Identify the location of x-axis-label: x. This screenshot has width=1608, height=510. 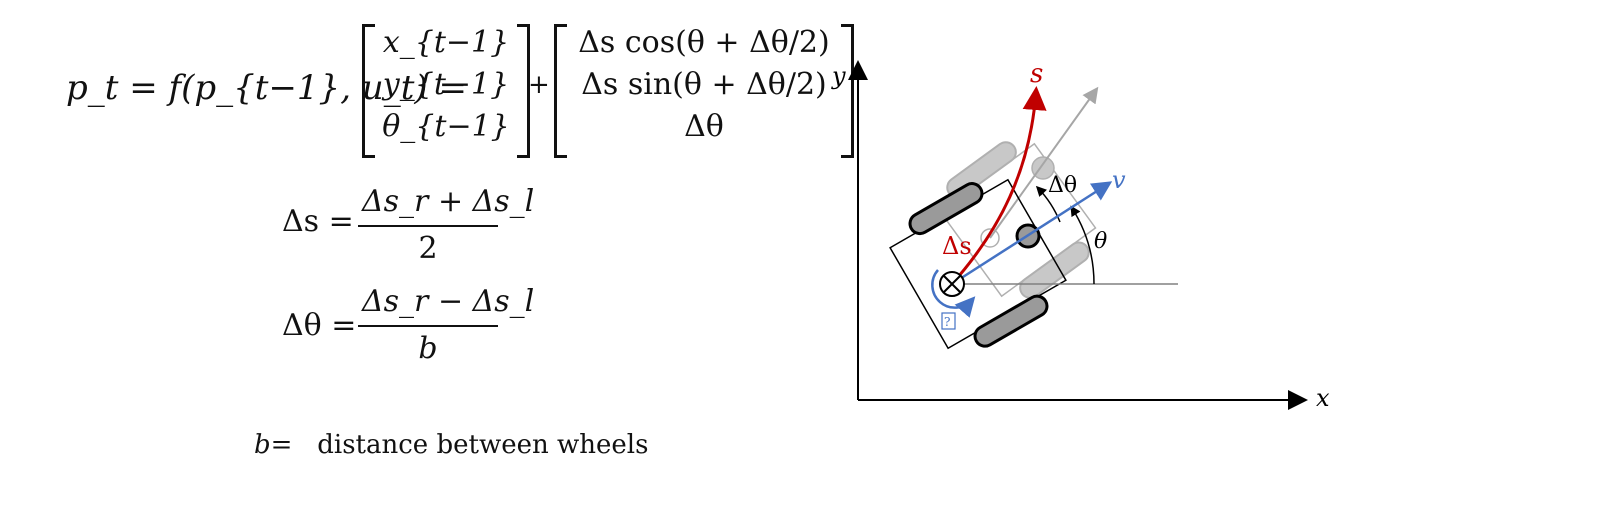
(1323, 398).